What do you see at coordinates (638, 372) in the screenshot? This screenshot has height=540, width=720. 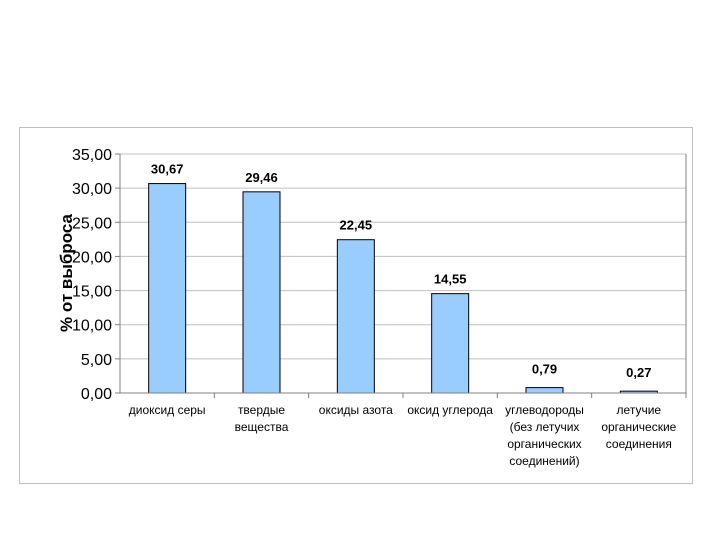 I see `data-label: 0,27` at bounding box center [638, 372].